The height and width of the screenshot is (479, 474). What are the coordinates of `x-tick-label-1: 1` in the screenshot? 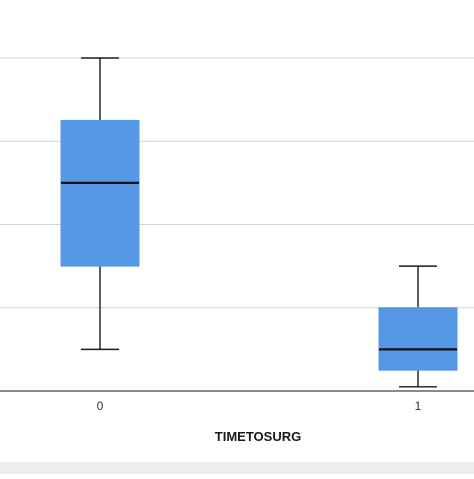 It's located at (418, 406).